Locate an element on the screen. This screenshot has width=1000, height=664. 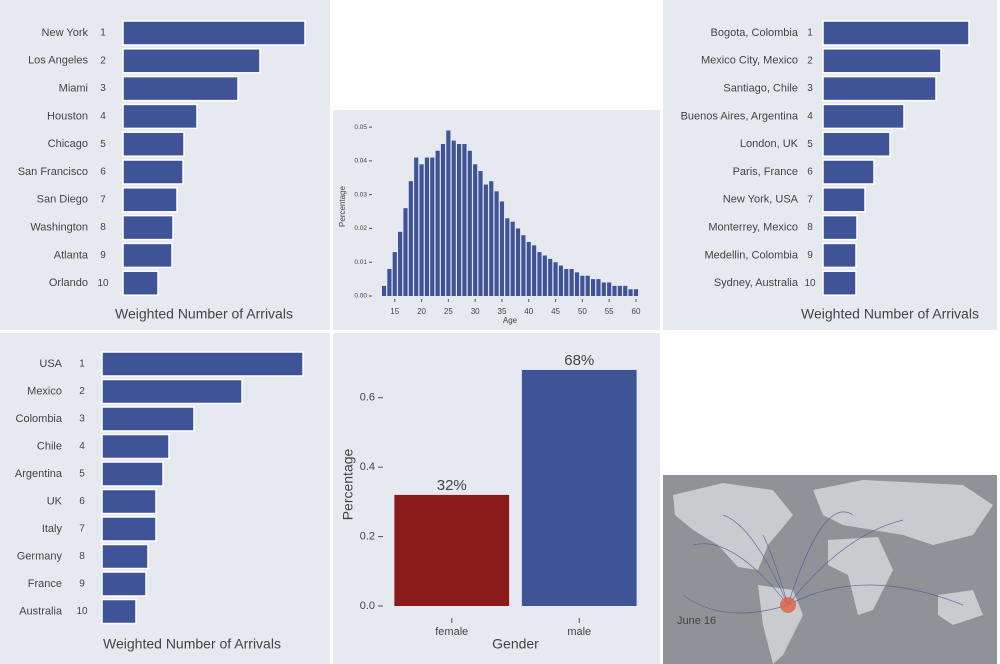
rank-label: 9 is located at coordinates (82, 584).